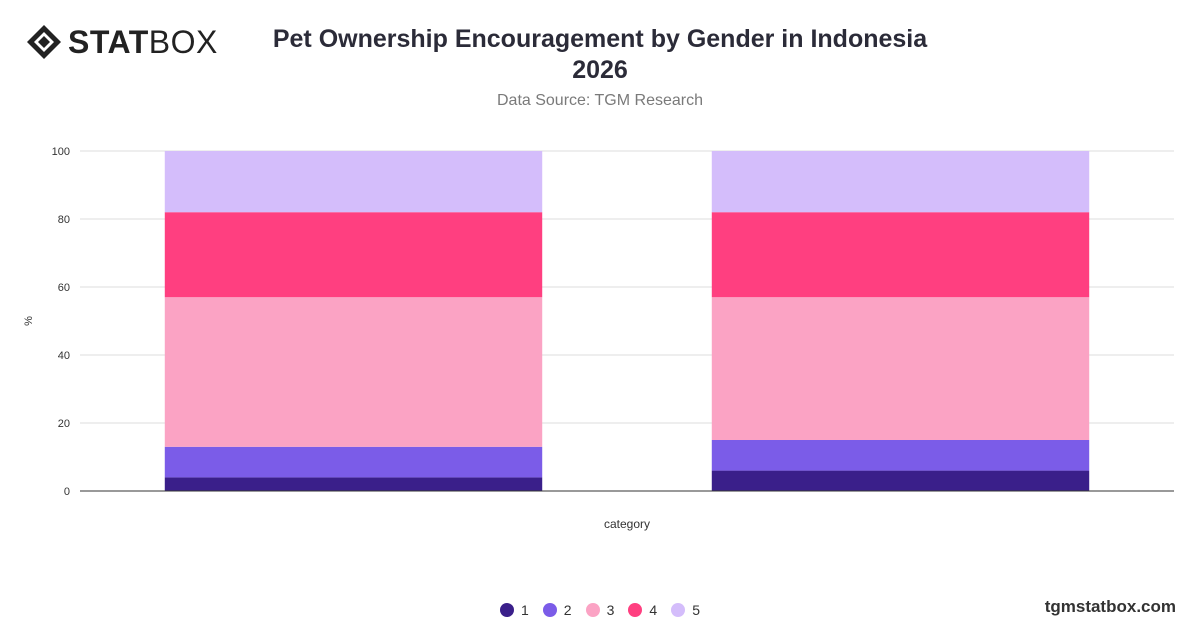  Describe the element at coordinates (143, 42) in the screenshot. I see `logo-text: STATBOX` at that location.